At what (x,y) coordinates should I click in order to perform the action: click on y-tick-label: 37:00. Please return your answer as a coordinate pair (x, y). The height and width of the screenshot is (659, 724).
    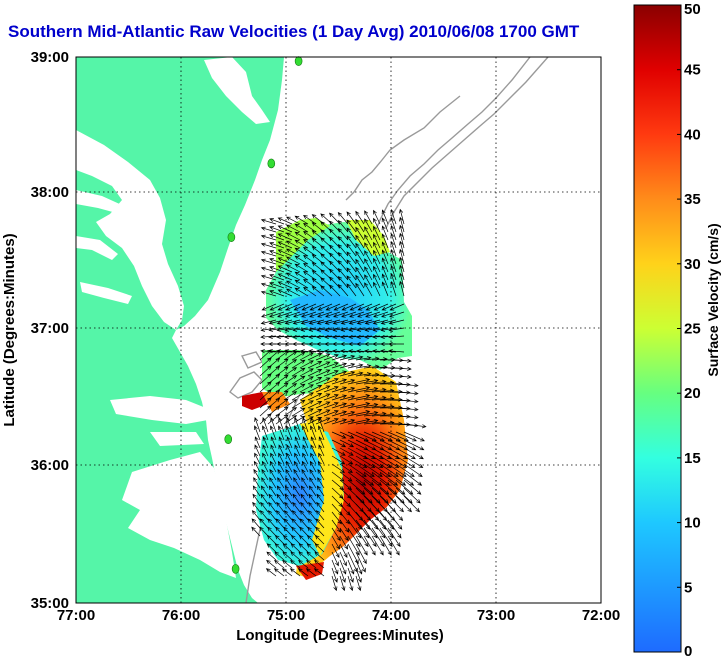
    Looking at the image, I should click on (50, 328).